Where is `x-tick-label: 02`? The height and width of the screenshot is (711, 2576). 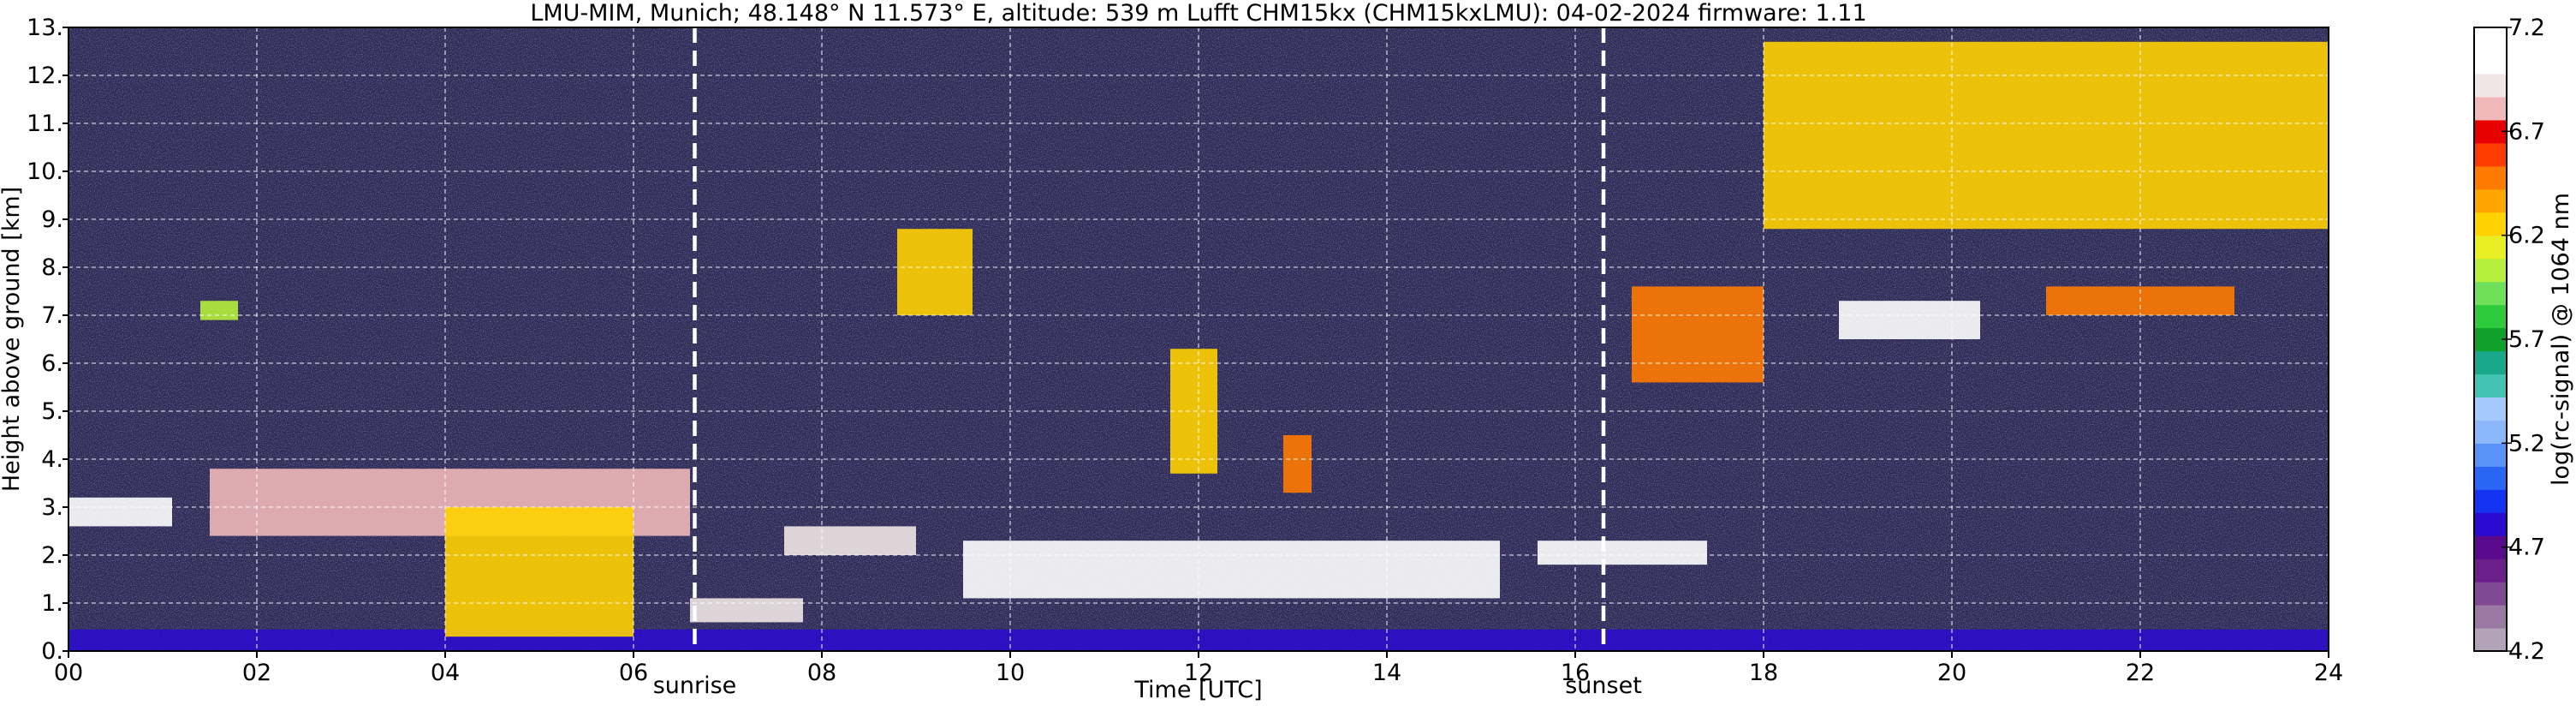 x-tick-label: 02 is located at coordinates (256, 673).